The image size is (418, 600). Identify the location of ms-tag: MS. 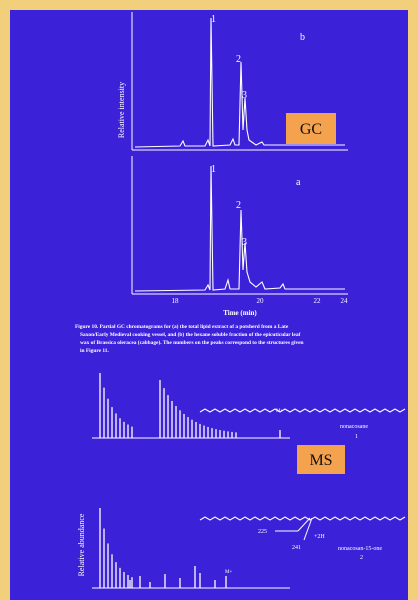
(320, 460).